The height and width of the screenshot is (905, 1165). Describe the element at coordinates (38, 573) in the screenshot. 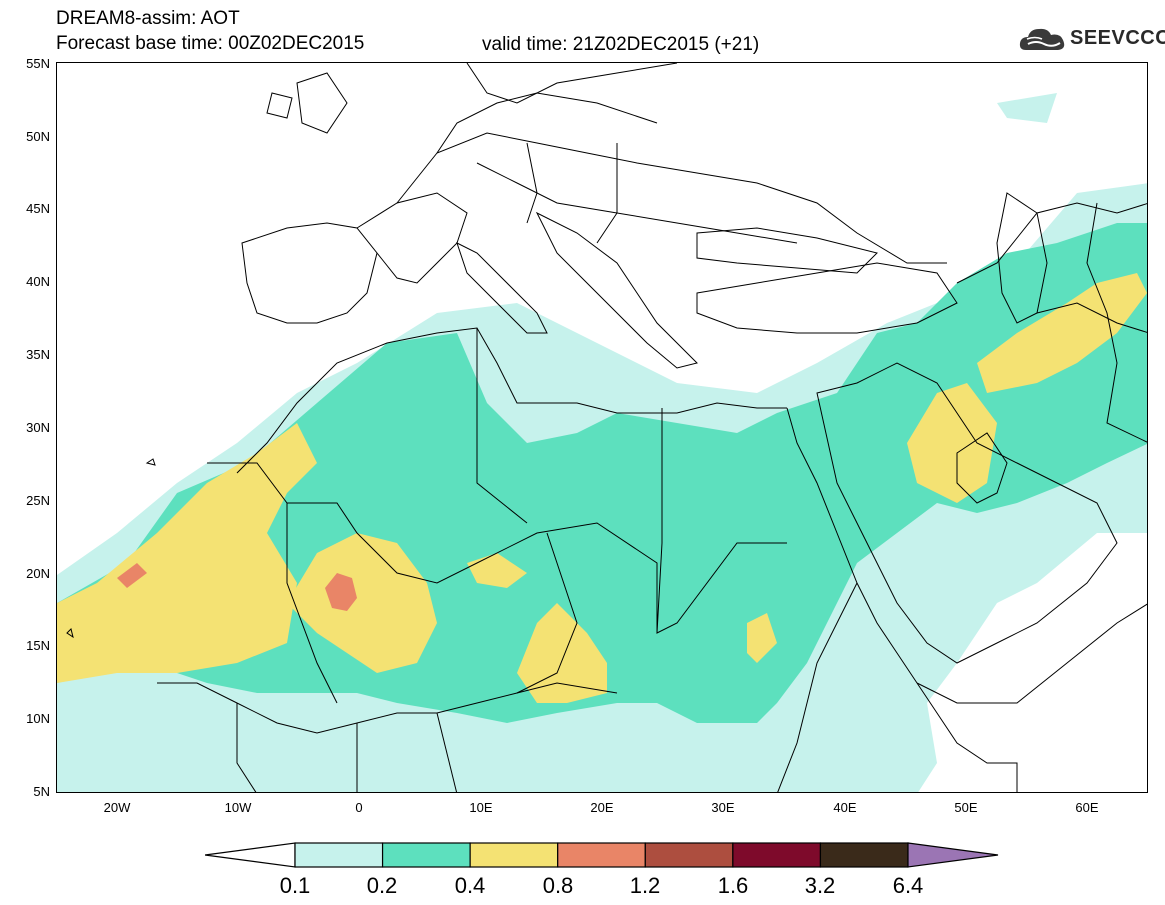

I see `lat-label: 20N` at that location.